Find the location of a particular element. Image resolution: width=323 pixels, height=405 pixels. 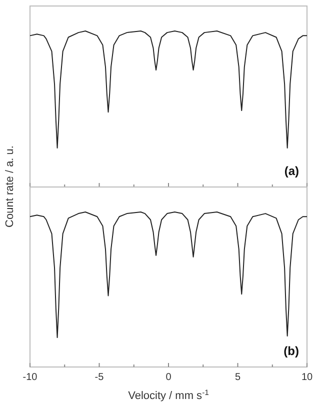

x-axis-title: Velocity / mm s$^{-1}$ is located at coordinates (168, 395).